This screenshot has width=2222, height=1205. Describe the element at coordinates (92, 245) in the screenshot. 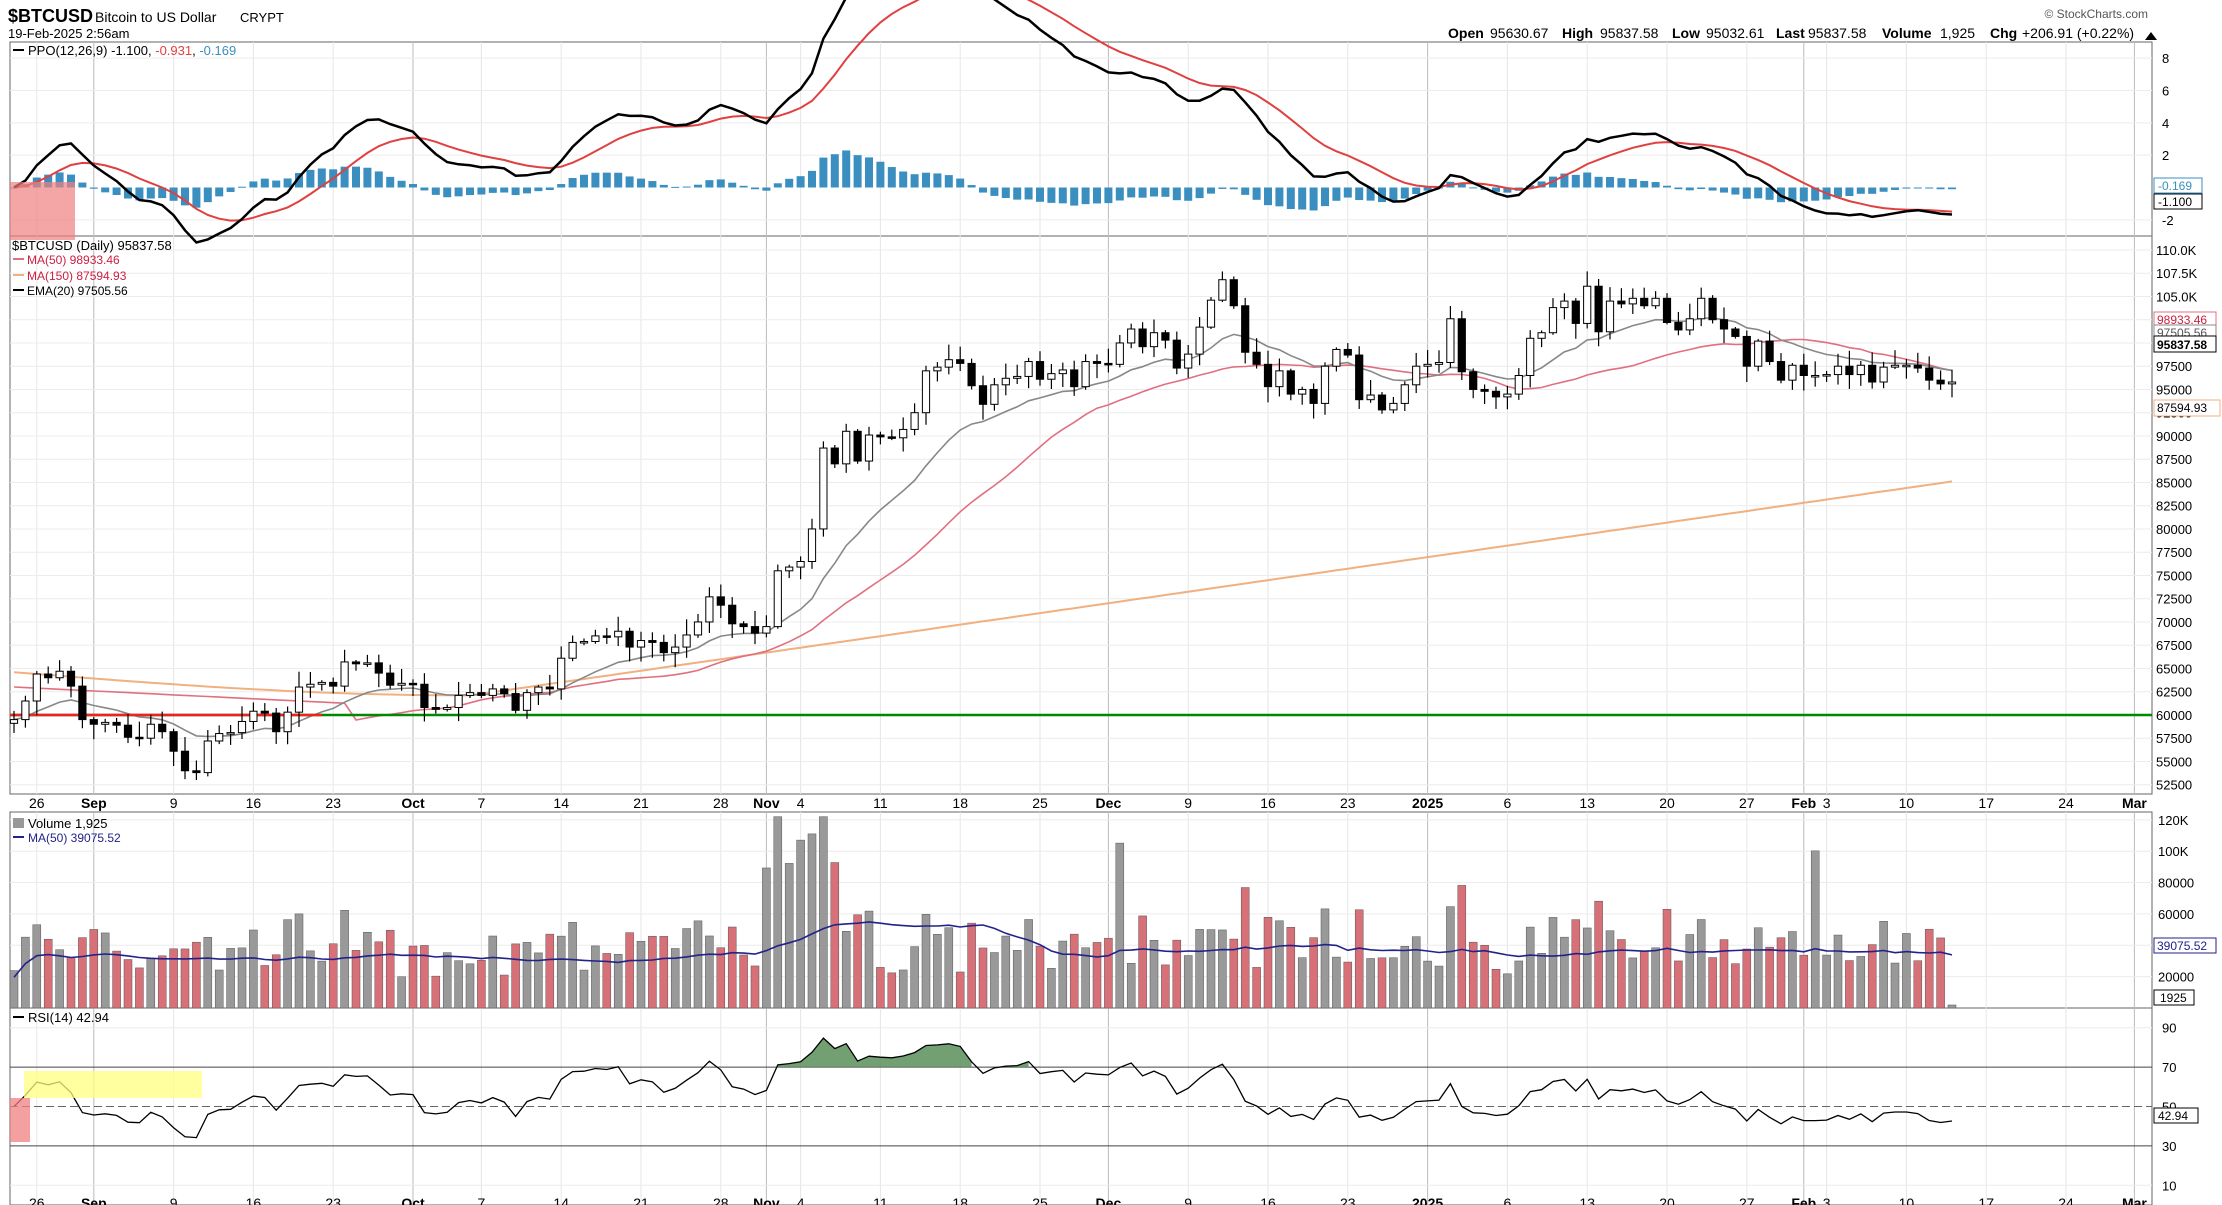

I see `price-legend-symbol: $BTCUSD (Daily) 95837.58` at that location.